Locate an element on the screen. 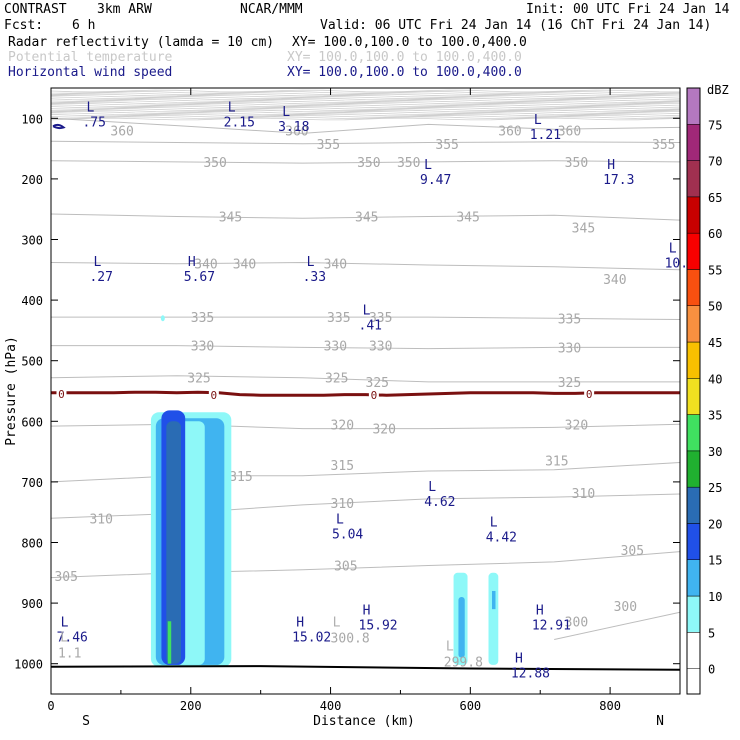 The width and height of the screenshot is (740, 740). colorbar-level-label: 20 is located at coordinates (715, 524).